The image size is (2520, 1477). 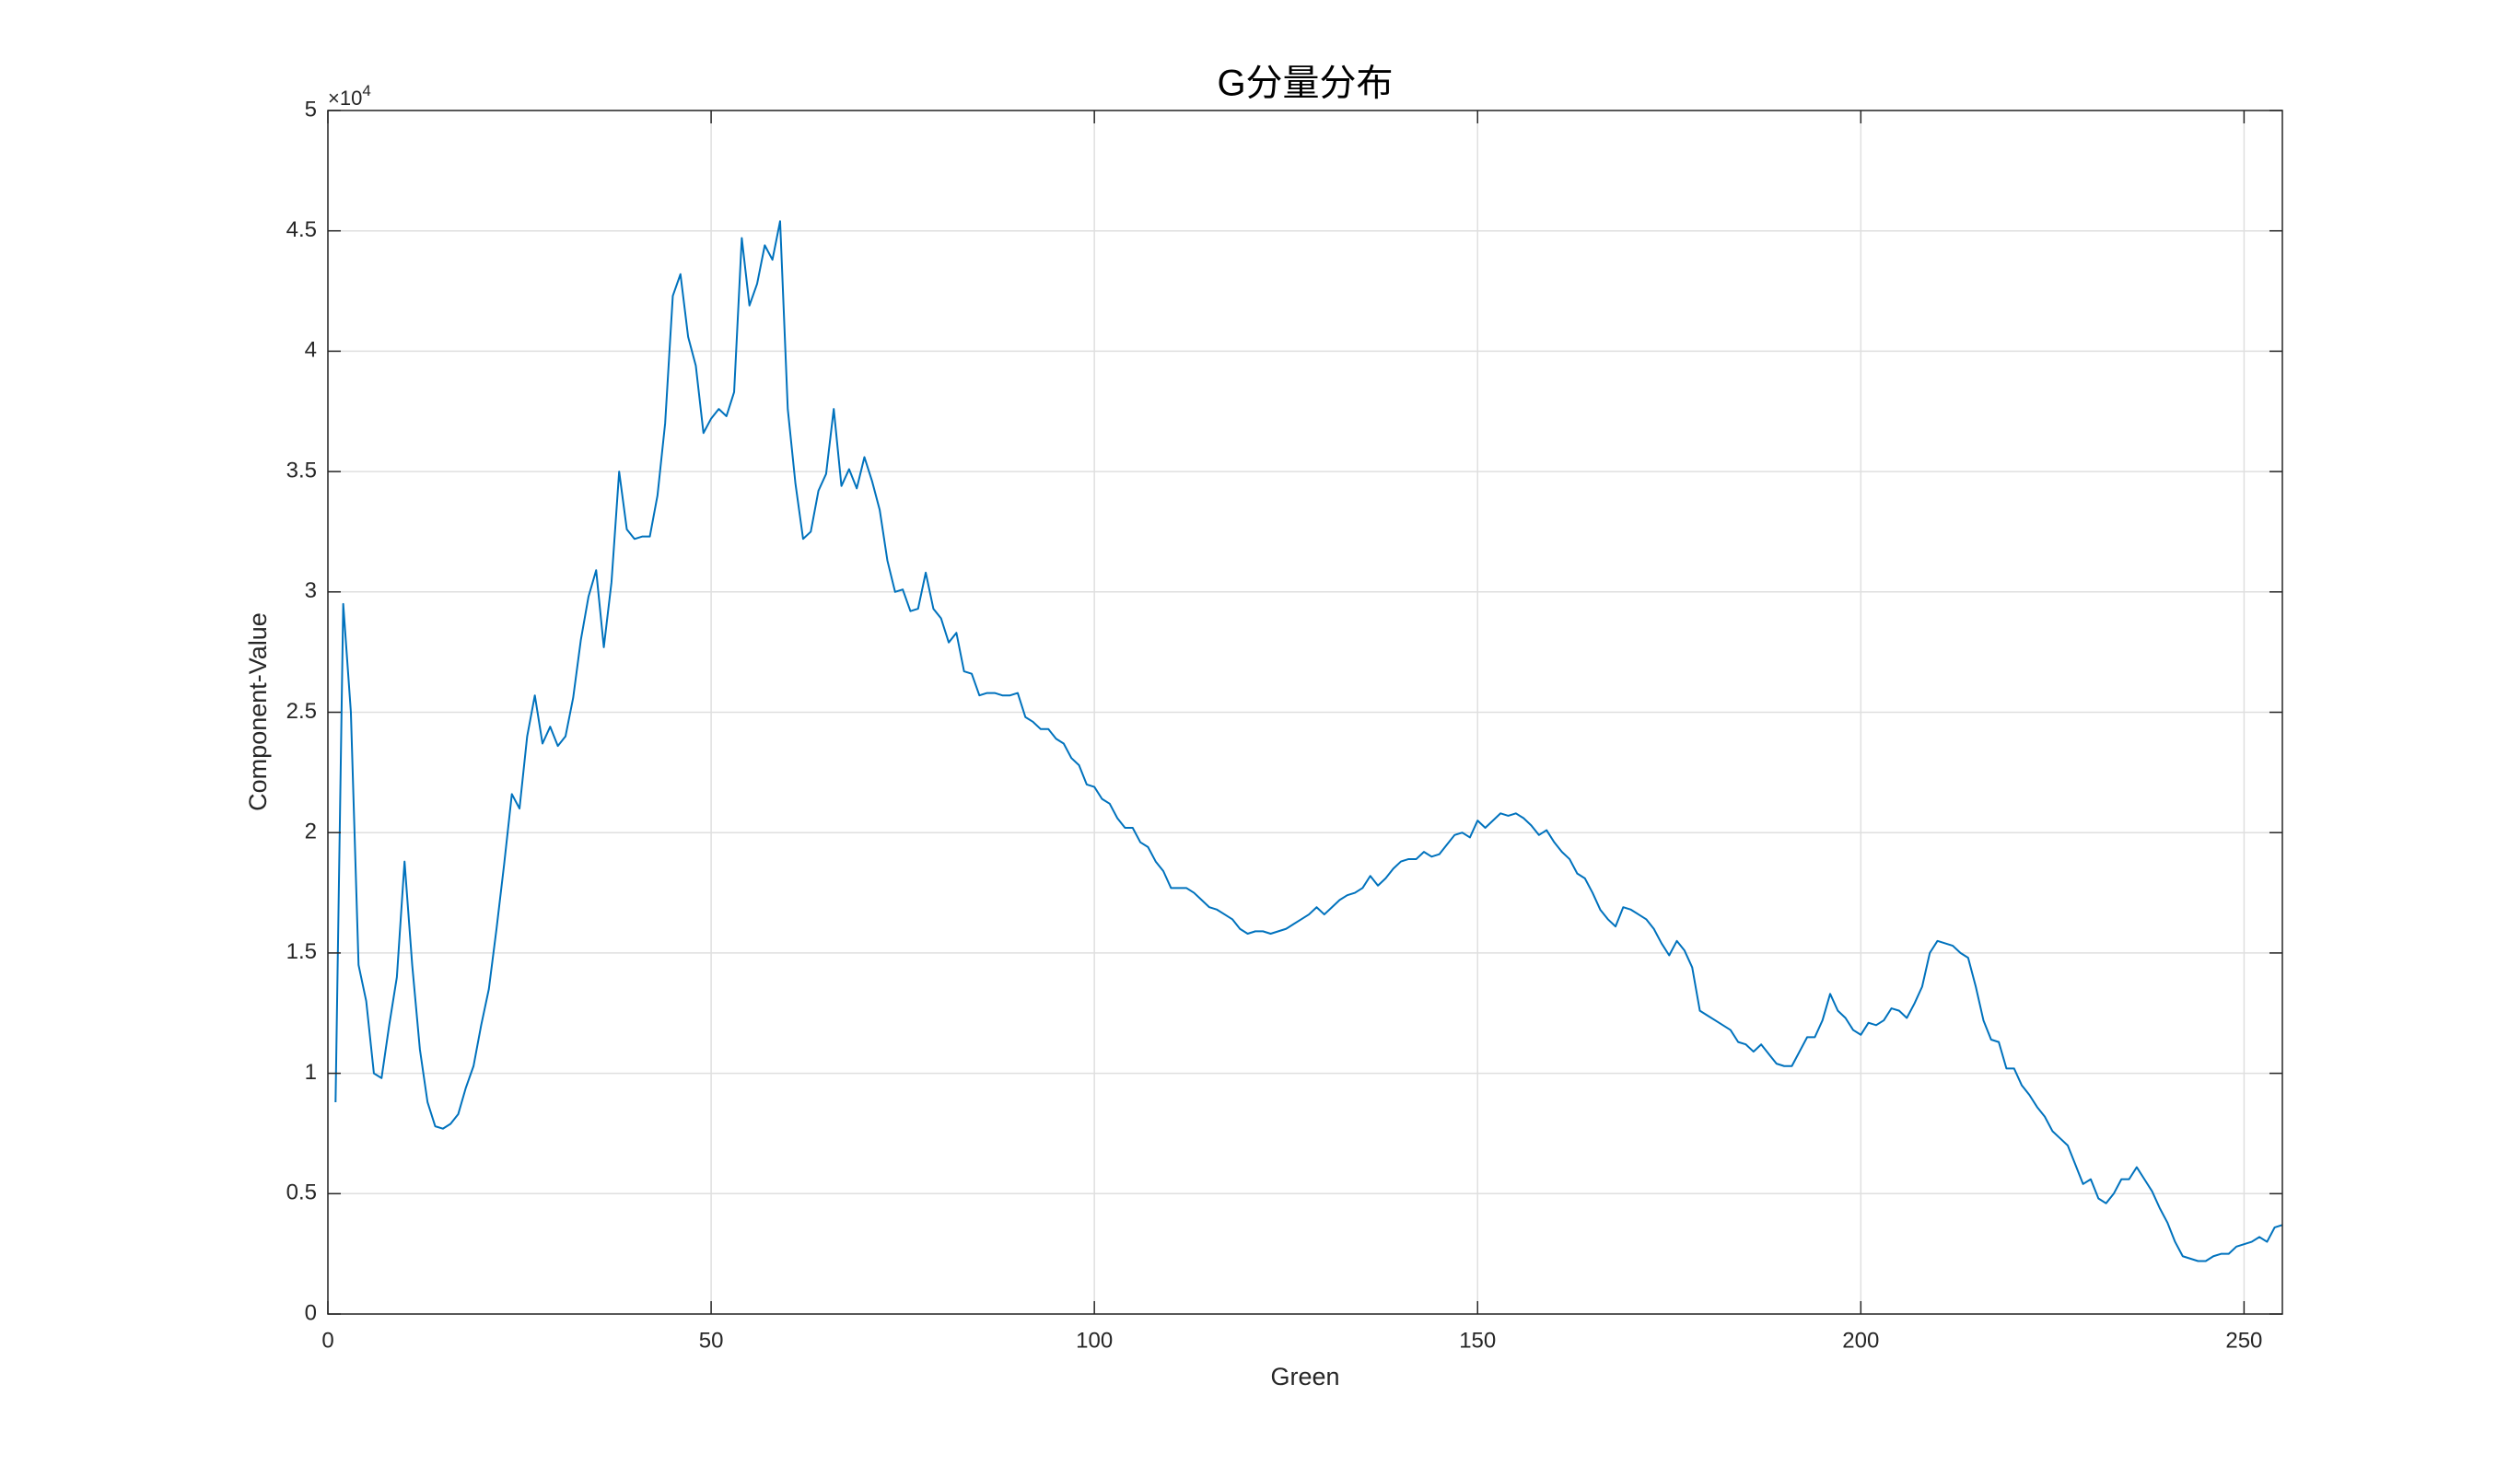 What do you see at coordinates (1094, 1340) in the screenshot?
I see `x-tick-label: 100` at bounding box center [1094, 1340].